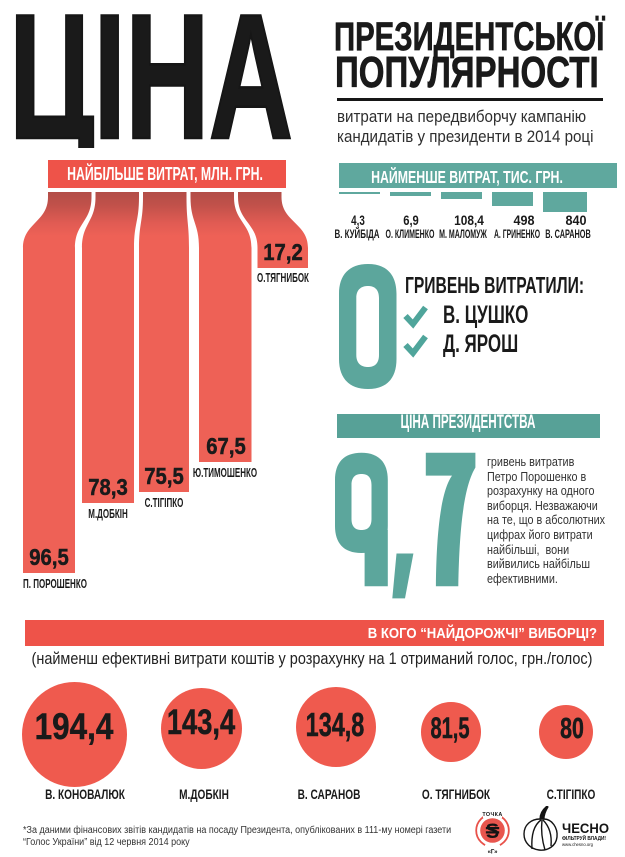  What do you see at coordinates (493, 853) in the screenshot?
I see `svg-text: «Г»` at bounding box center [493, 853].